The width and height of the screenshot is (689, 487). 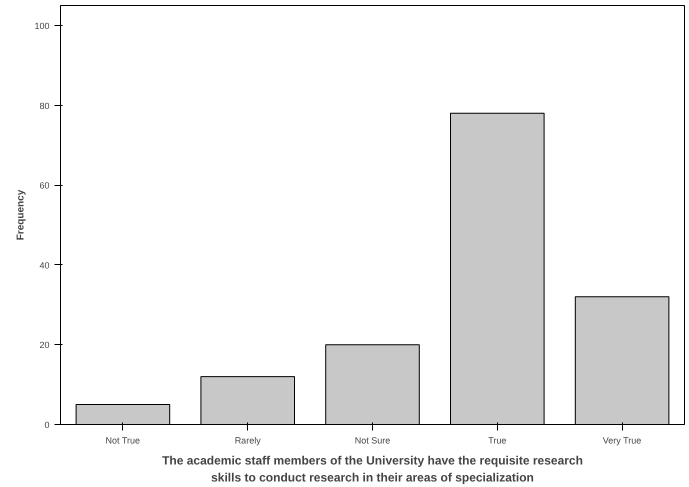 What do you see at coordinates (42, 25) in the screenshot?
I see `y-tick-label: 100` at bounding box center [42, 25].